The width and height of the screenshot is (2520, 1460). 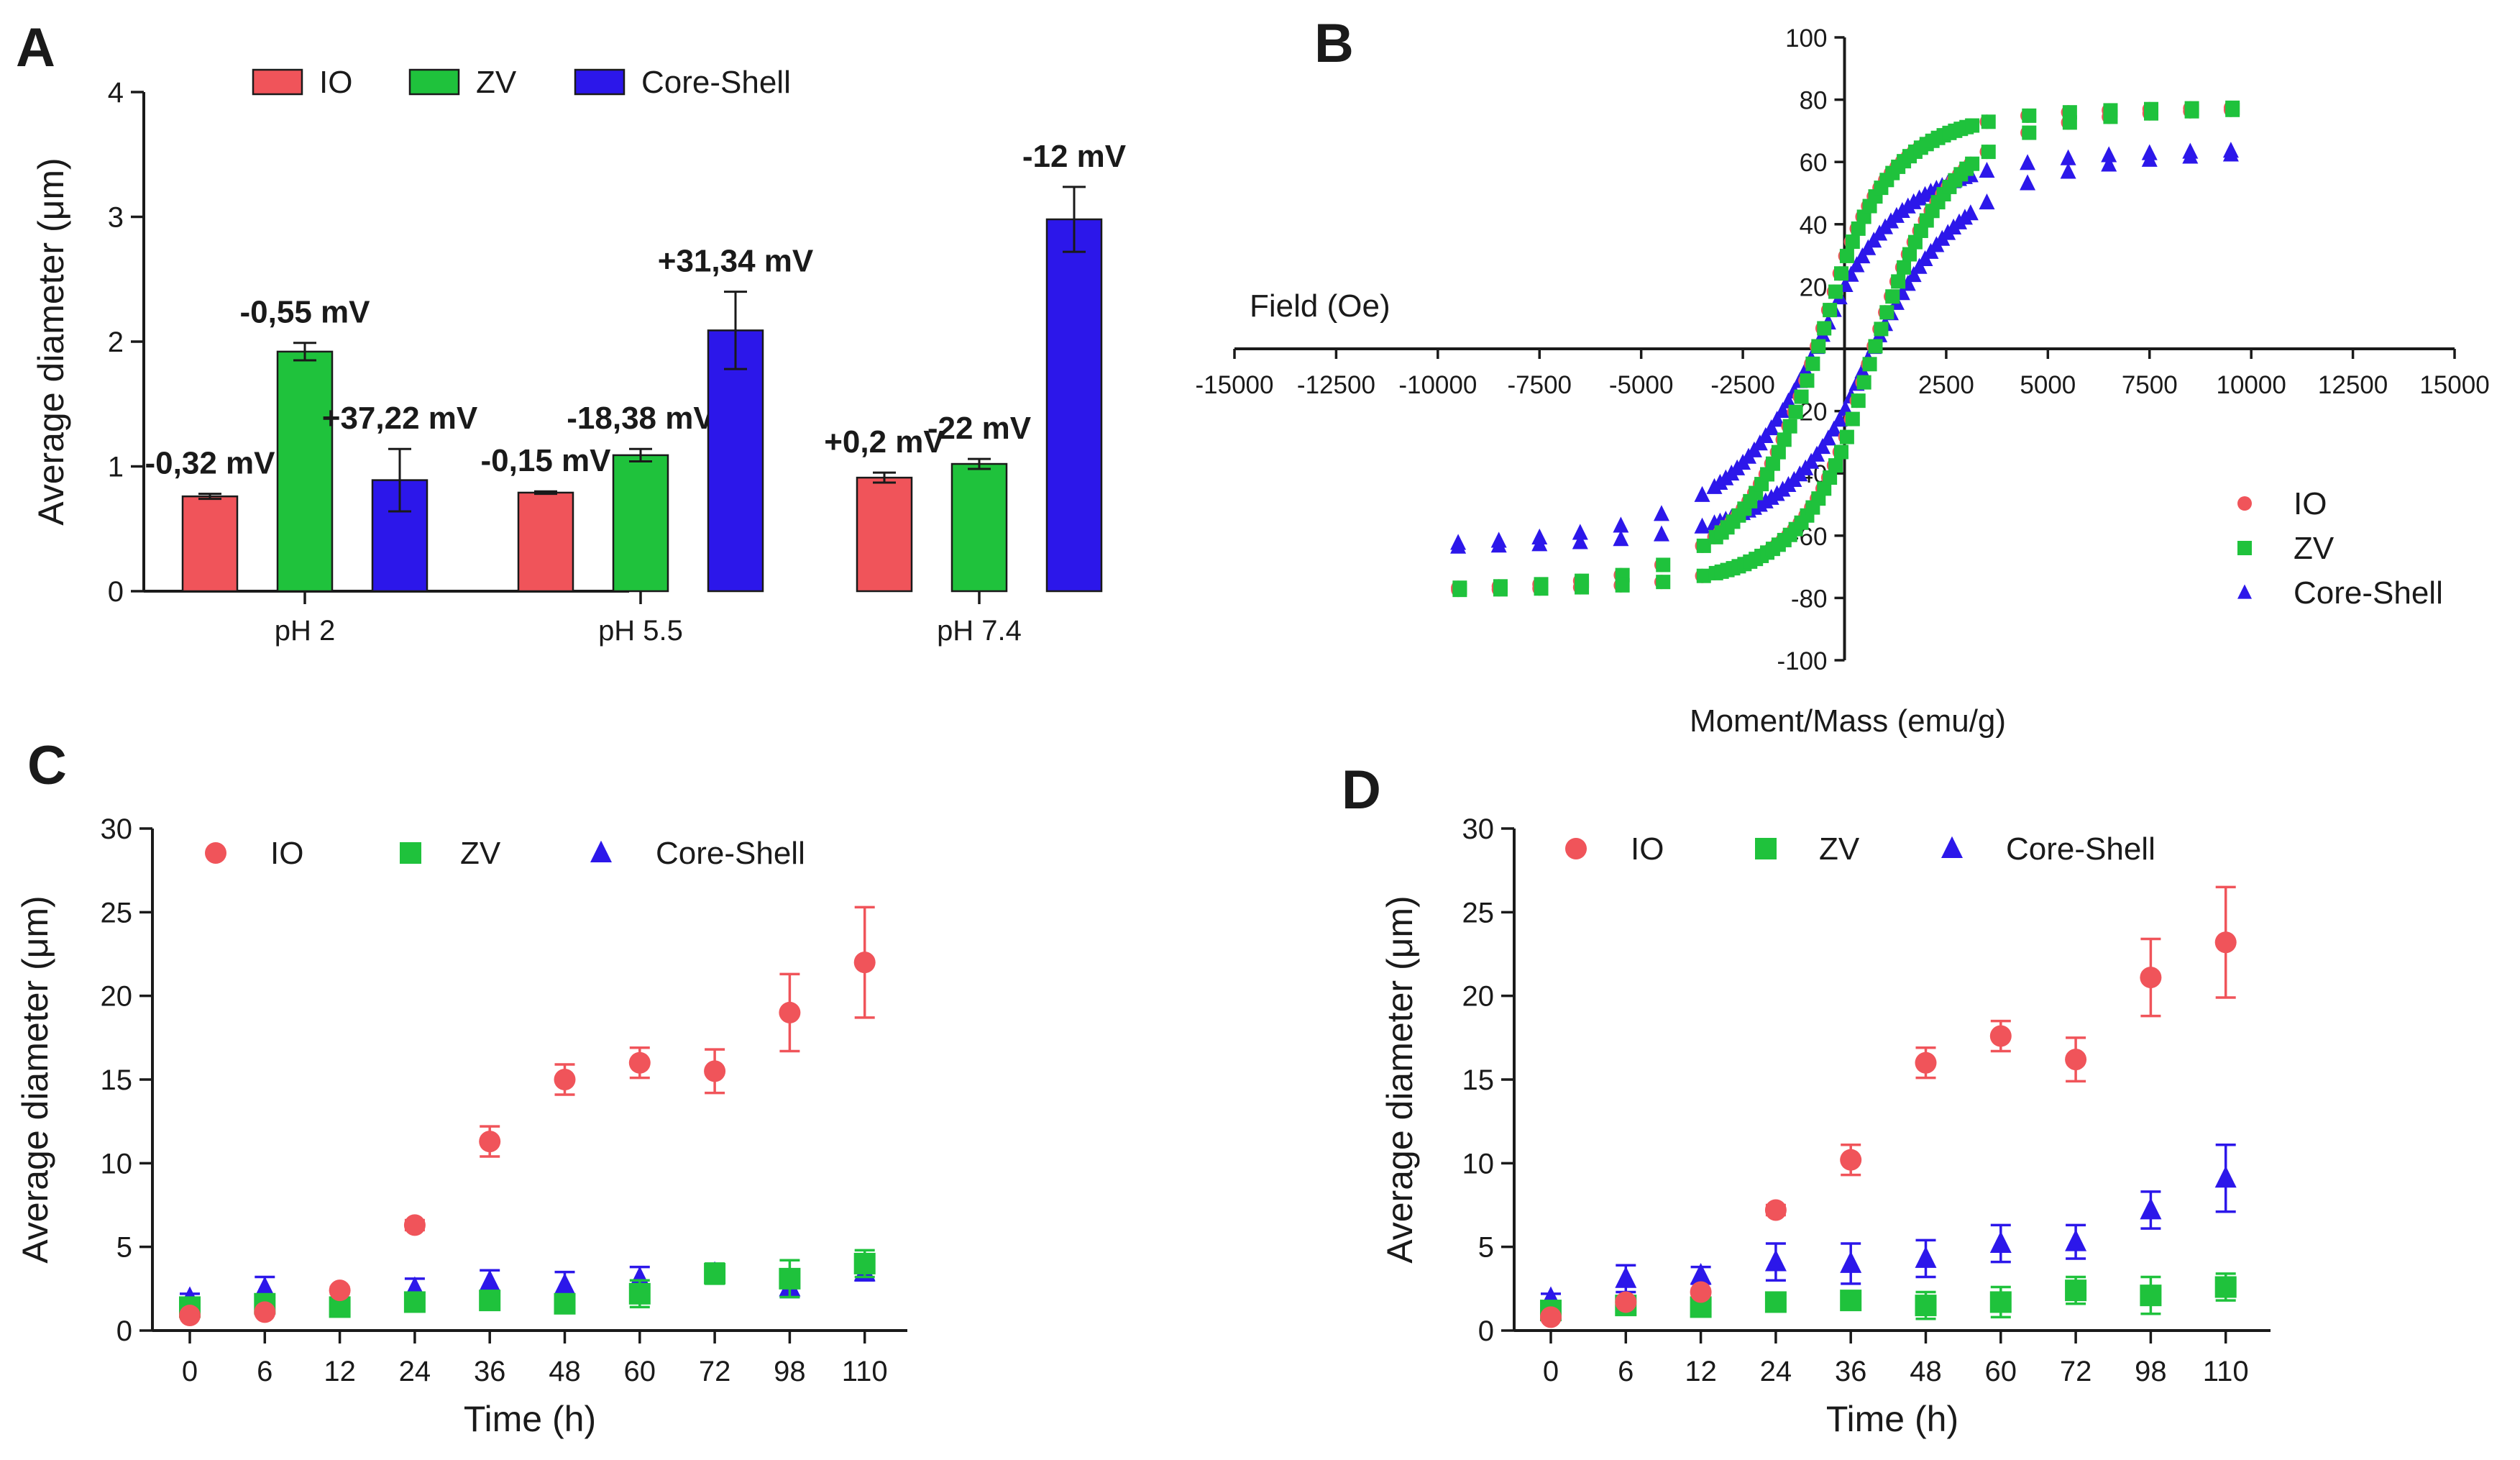 I want to click on x-tick-label: 7500, so click(x=2150, y=385).